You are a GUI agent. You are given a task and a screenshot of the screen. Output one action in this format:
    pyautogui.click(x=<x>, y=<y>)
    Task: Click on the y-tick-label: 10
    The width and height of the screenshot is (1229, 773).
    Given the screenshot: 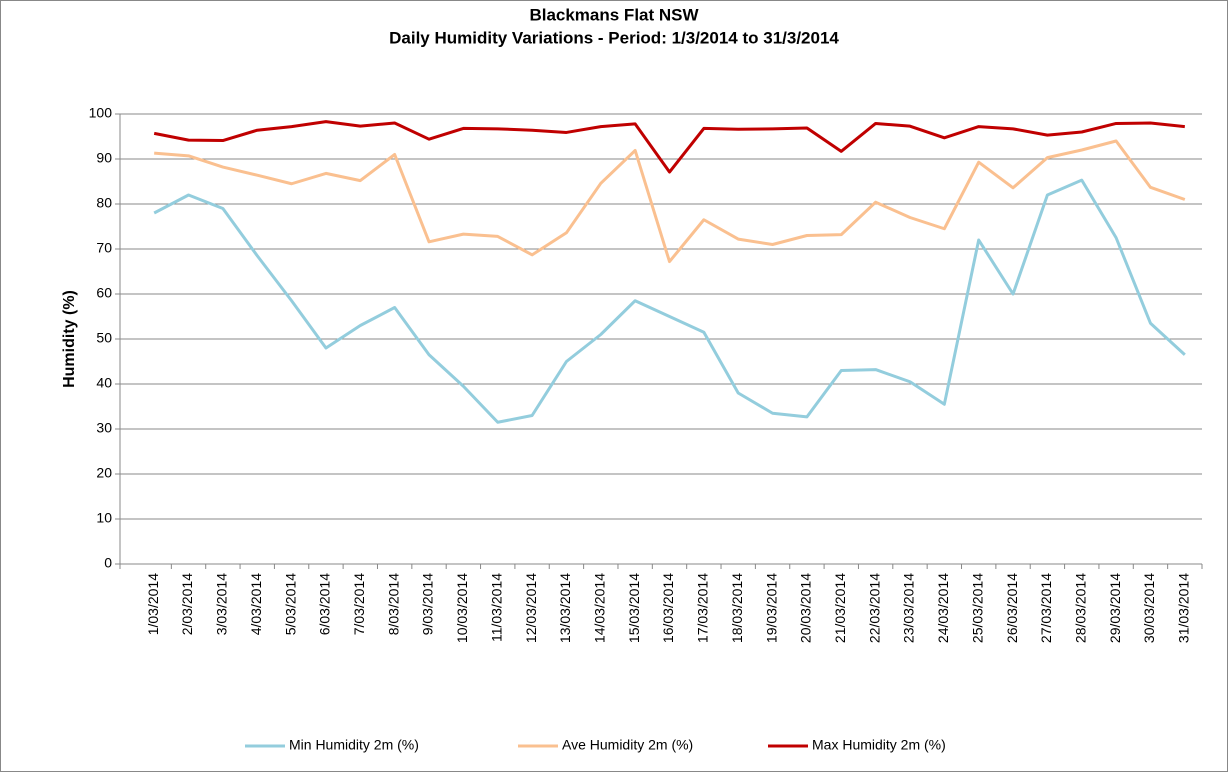 What is the action you would take?
    pyautogui.click(x=104, y=518)
    